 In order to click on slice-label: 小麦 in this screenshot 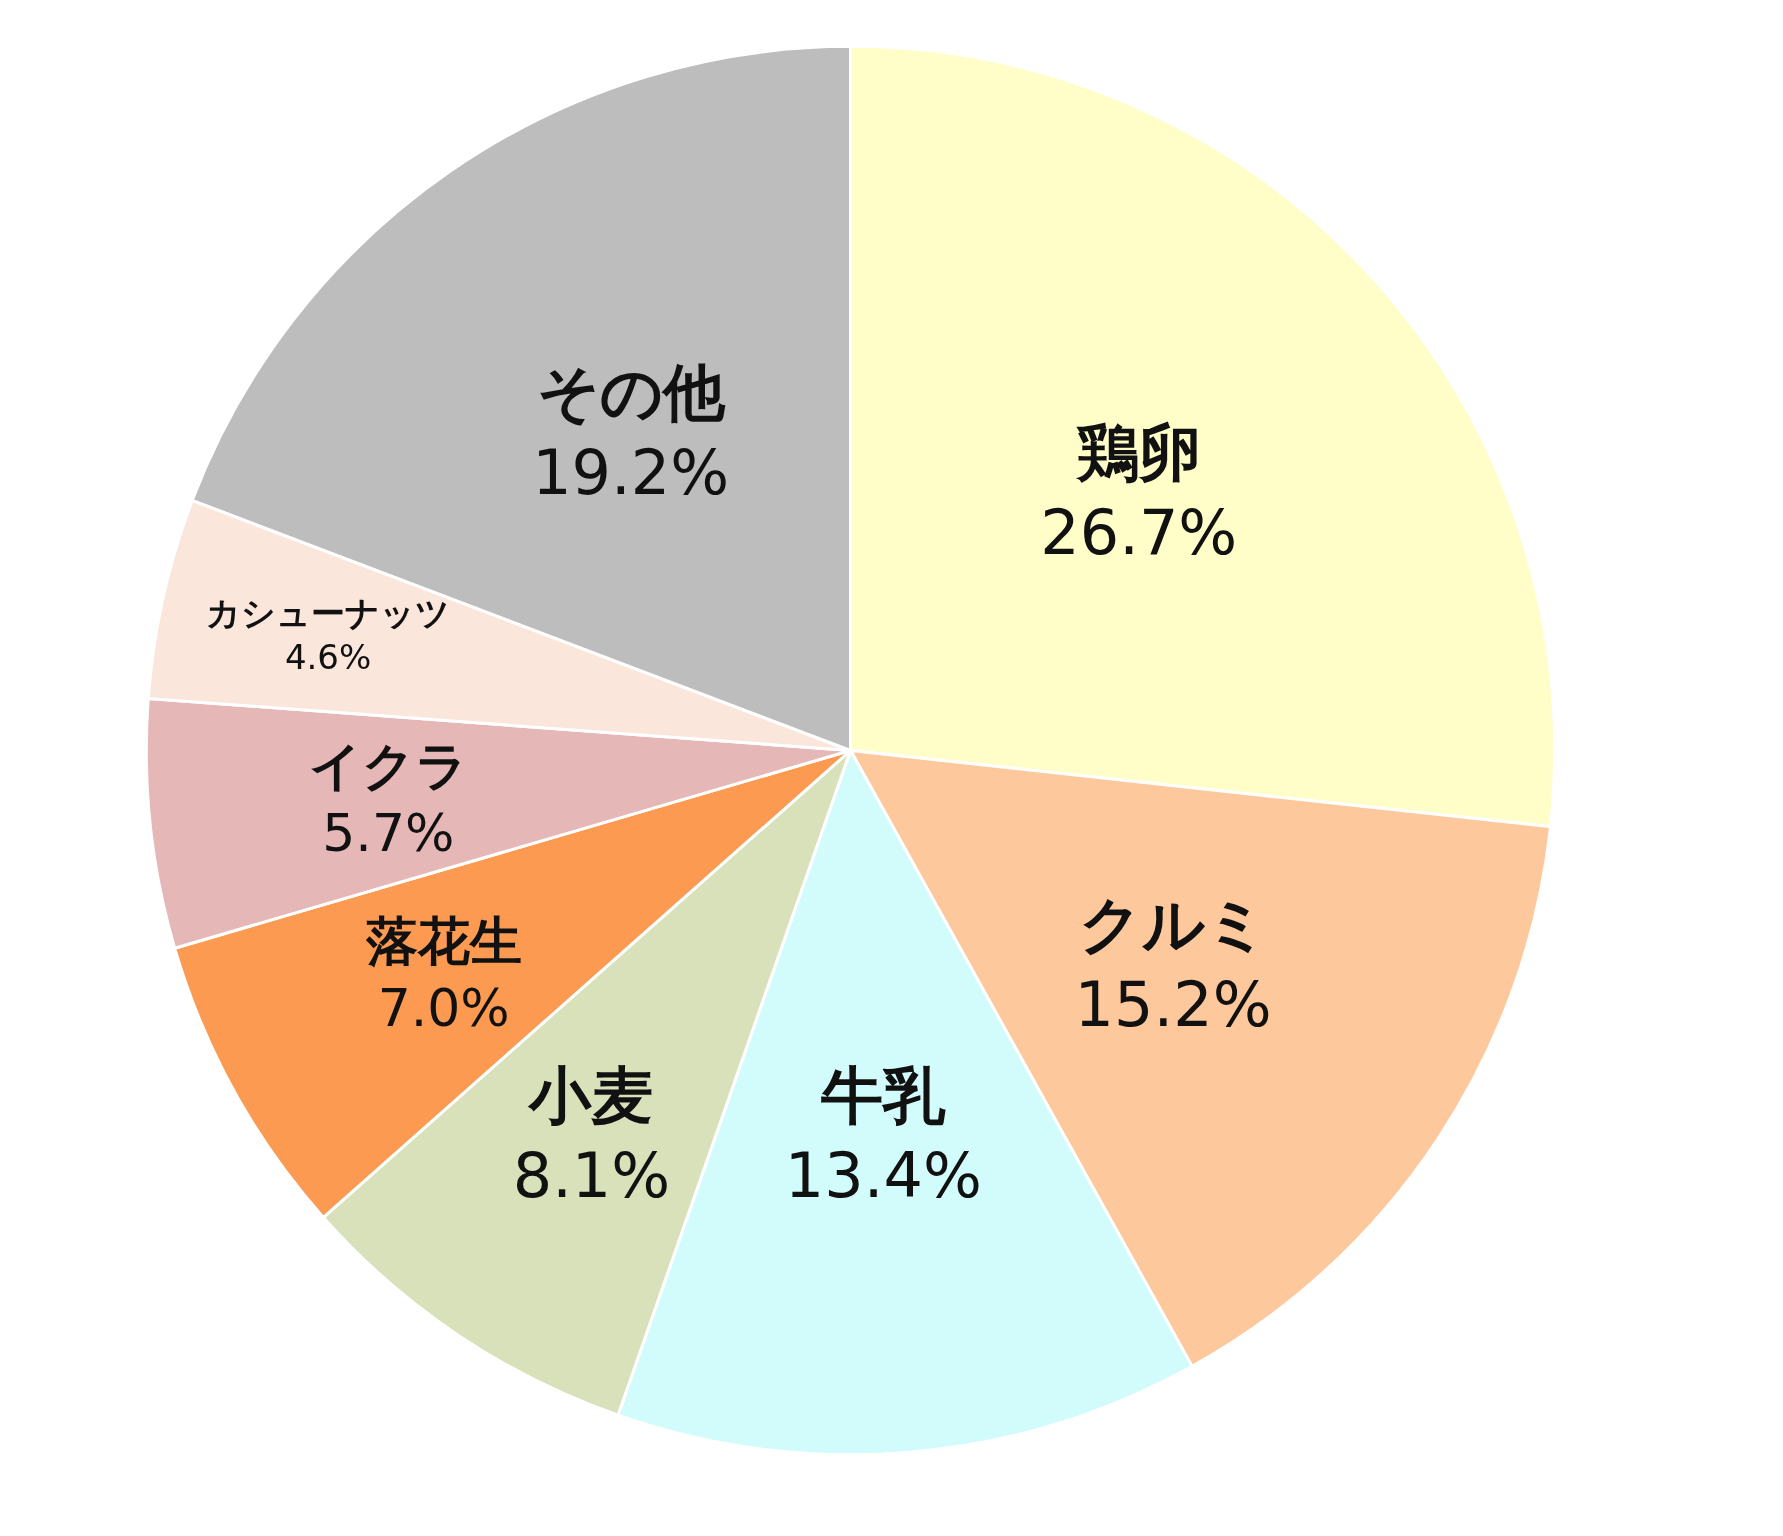, I will do `click(590, 1096)`.